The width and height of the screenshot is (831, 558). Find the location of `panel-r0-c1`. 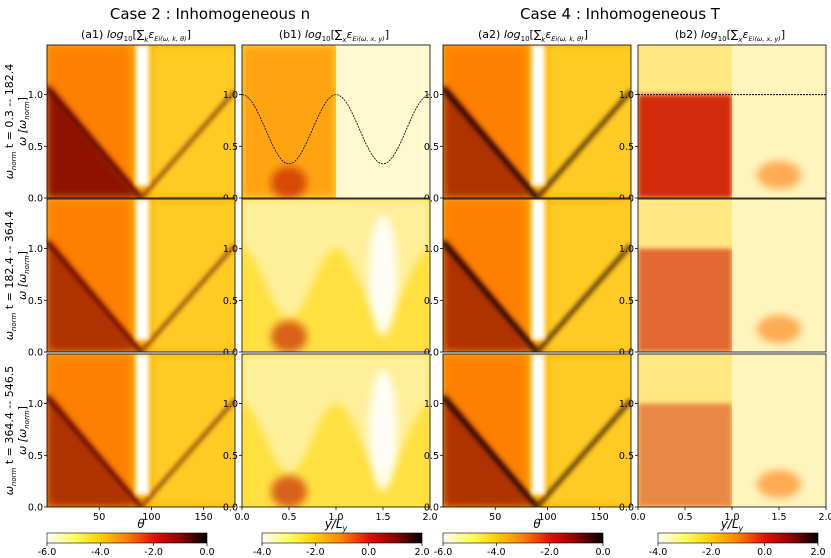

panel-r0-c1 is located at coordinates (336, 121).